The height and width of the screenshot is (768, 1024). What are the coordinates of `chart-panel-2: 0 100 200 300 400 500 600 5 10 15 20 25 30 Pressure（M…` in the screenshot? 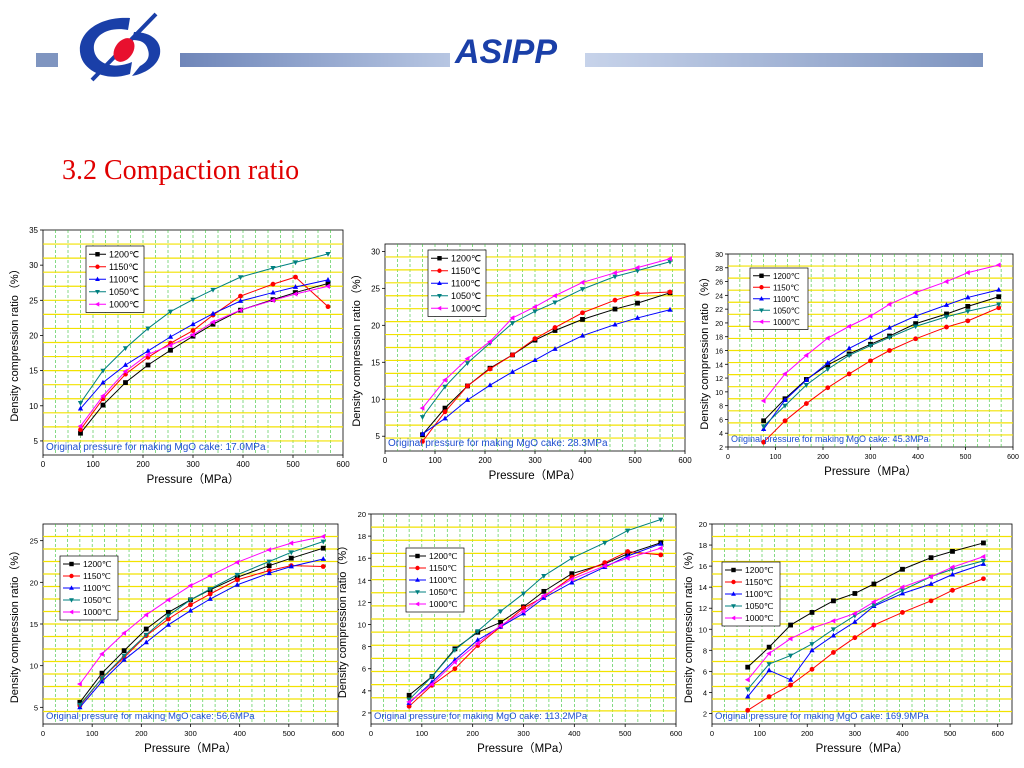 It's located at (521, 362).